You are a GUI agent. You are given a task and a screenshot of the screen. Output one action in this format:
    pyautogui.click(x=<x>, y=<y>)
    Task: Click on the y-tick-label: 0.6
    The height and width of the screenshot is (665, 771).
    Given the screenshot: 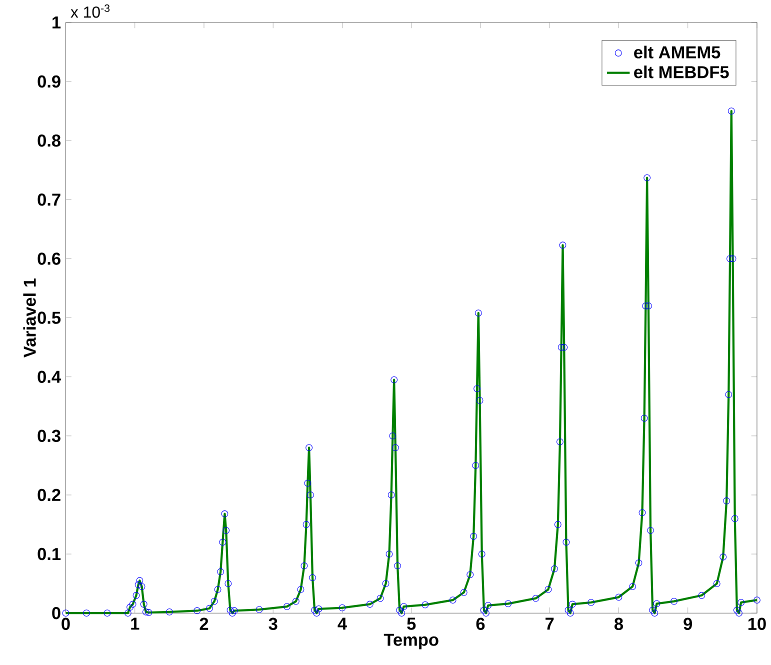 What is the action you would take?
    pyautogui.click(x=49, y=258)
    